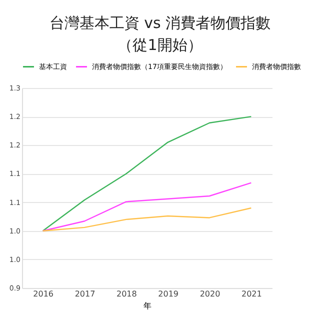 Image resolution: width=320 pixels, height=320 pixels. What do you see at coordinates (85, 294) in the screenshot?
I see `x-tick-label: 2017` at bounding box center [85, 294].